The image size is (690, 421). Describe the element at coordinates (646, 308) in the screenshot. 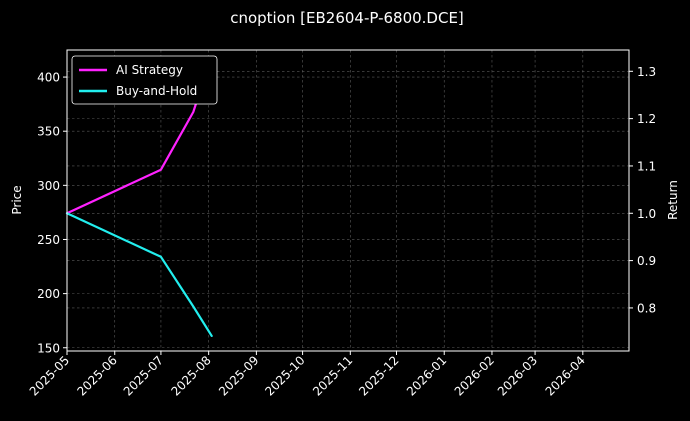

I see `y-tick-label-right: 0.8` at that location.